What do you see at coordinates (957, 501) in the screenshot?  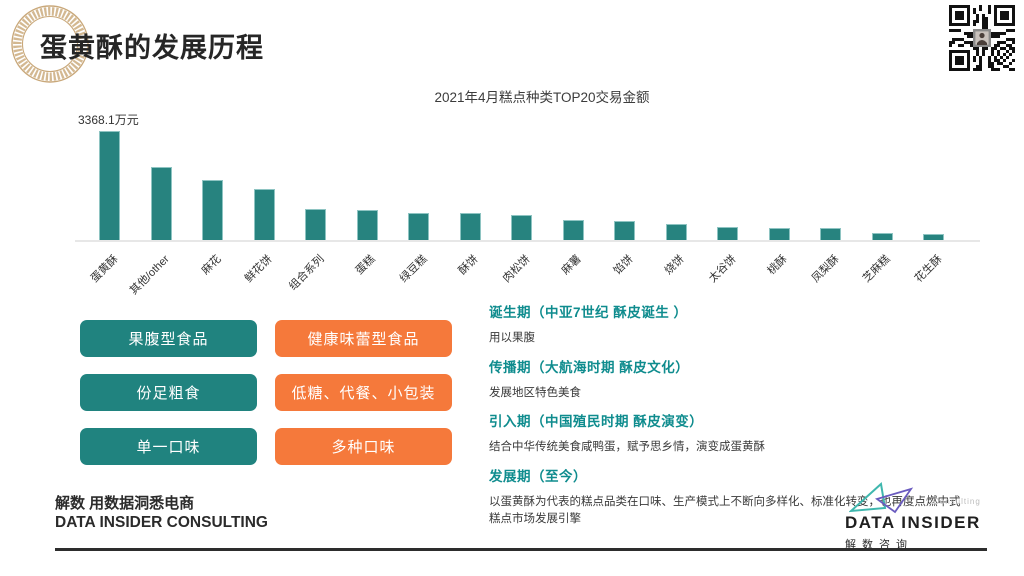 I see `logo-consulting-label: Consulting` at bounding box center [957, 501].